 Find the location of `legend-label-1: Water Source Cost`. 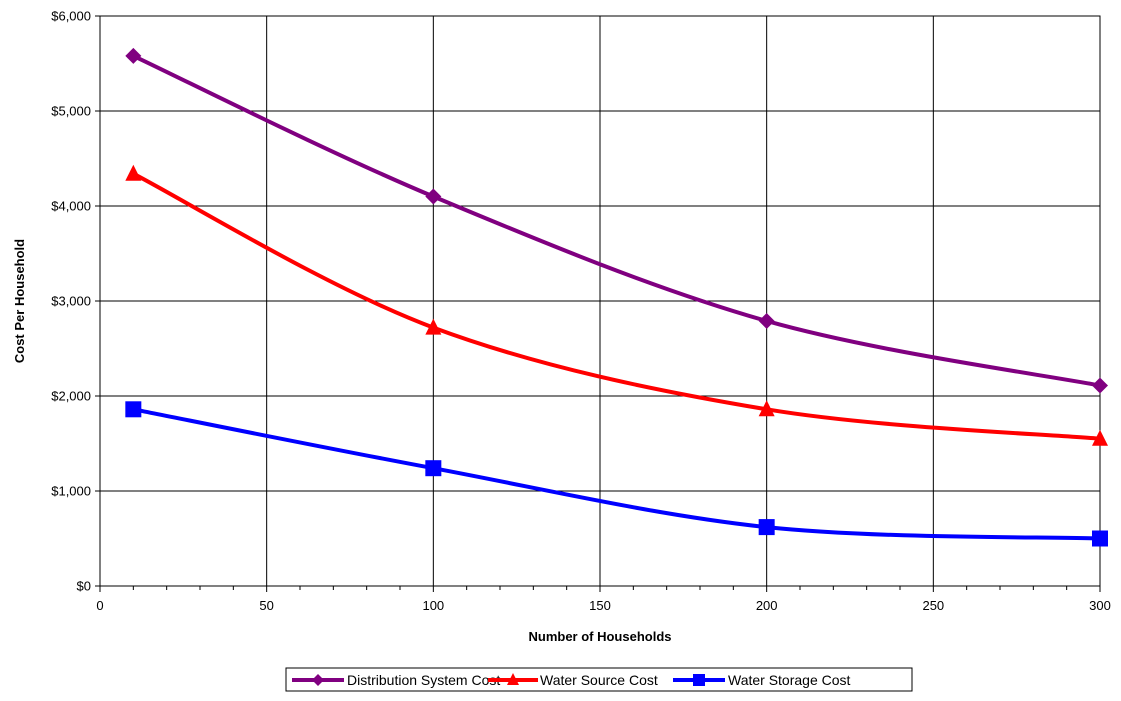

legend-label-1: Water Source Cost is located at coordinates (599, 680).